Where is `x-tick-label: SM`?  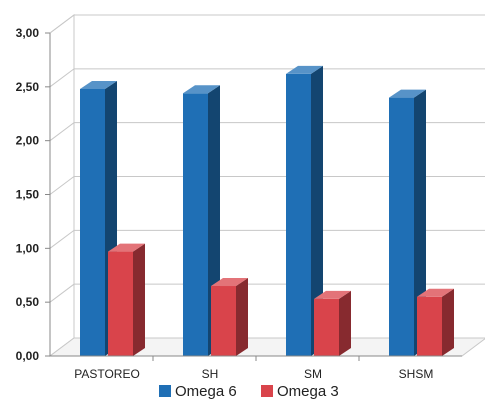
x-tick-label: SM is located at coordinates (313, 374).